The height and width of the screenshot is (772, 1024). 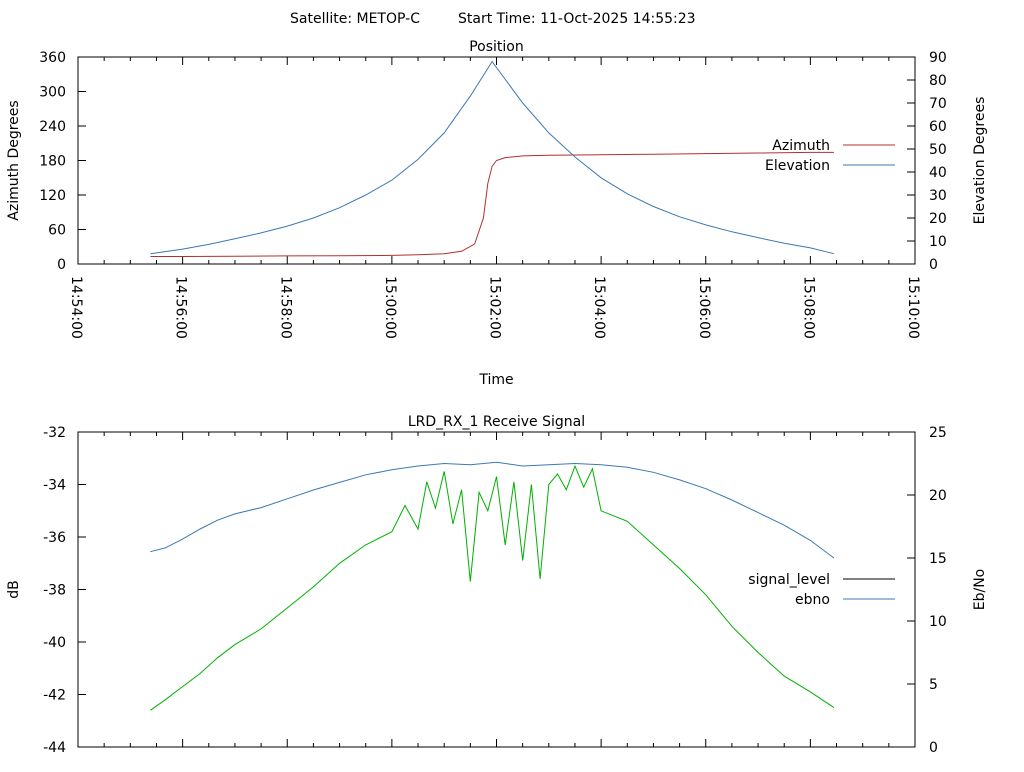 I want to click on x-tick-label-15-08-00: 15:08:00, so click(x=808, y=307).